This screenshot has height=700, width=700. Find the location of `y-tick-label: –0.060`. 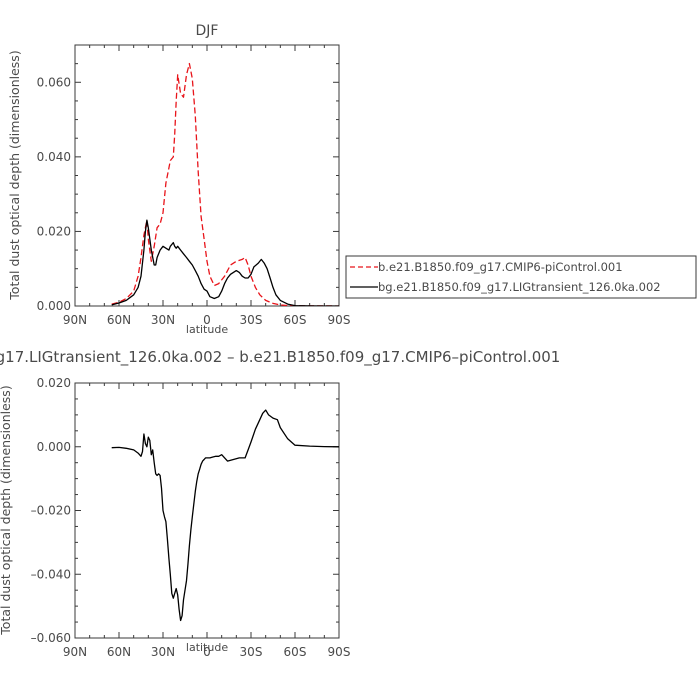

y-tick-label: –0.060 is located at coordinates (51, 638).